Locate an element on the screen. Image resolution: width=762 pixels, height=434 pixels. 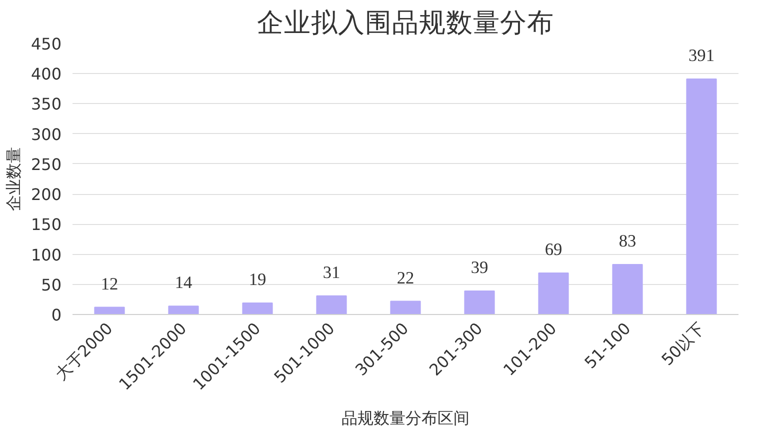
x-axis-title: 品规数量分布区间 is located at coordinates (406, 418).